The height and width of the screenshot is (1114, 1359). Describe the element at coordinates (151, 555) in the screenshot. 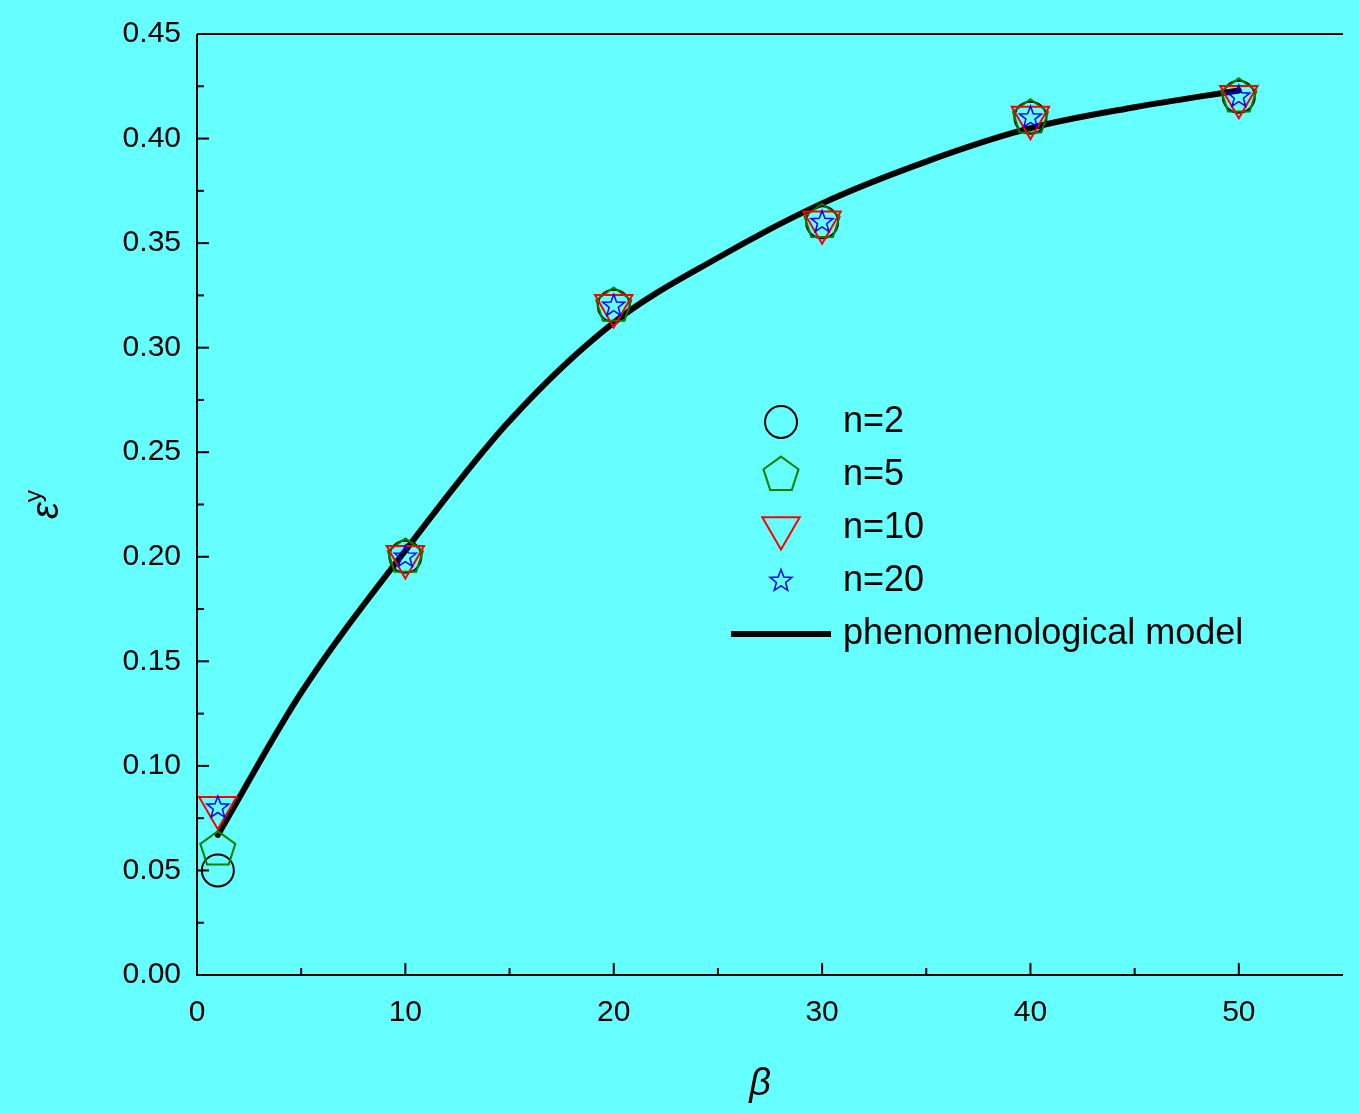

I see `y-tick-label: 0.20` at that location.